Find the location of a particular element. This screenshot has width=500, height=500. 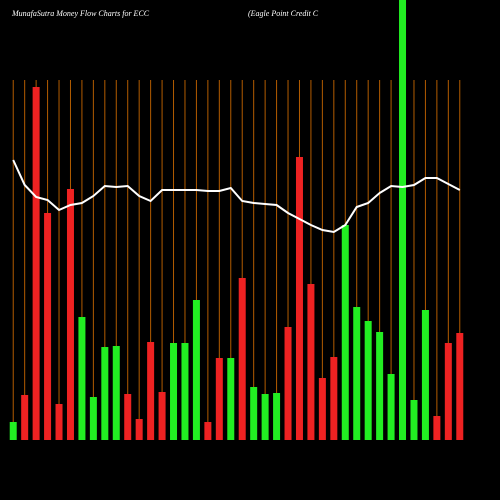

money-flow-line is located at coordinates (236, 196).